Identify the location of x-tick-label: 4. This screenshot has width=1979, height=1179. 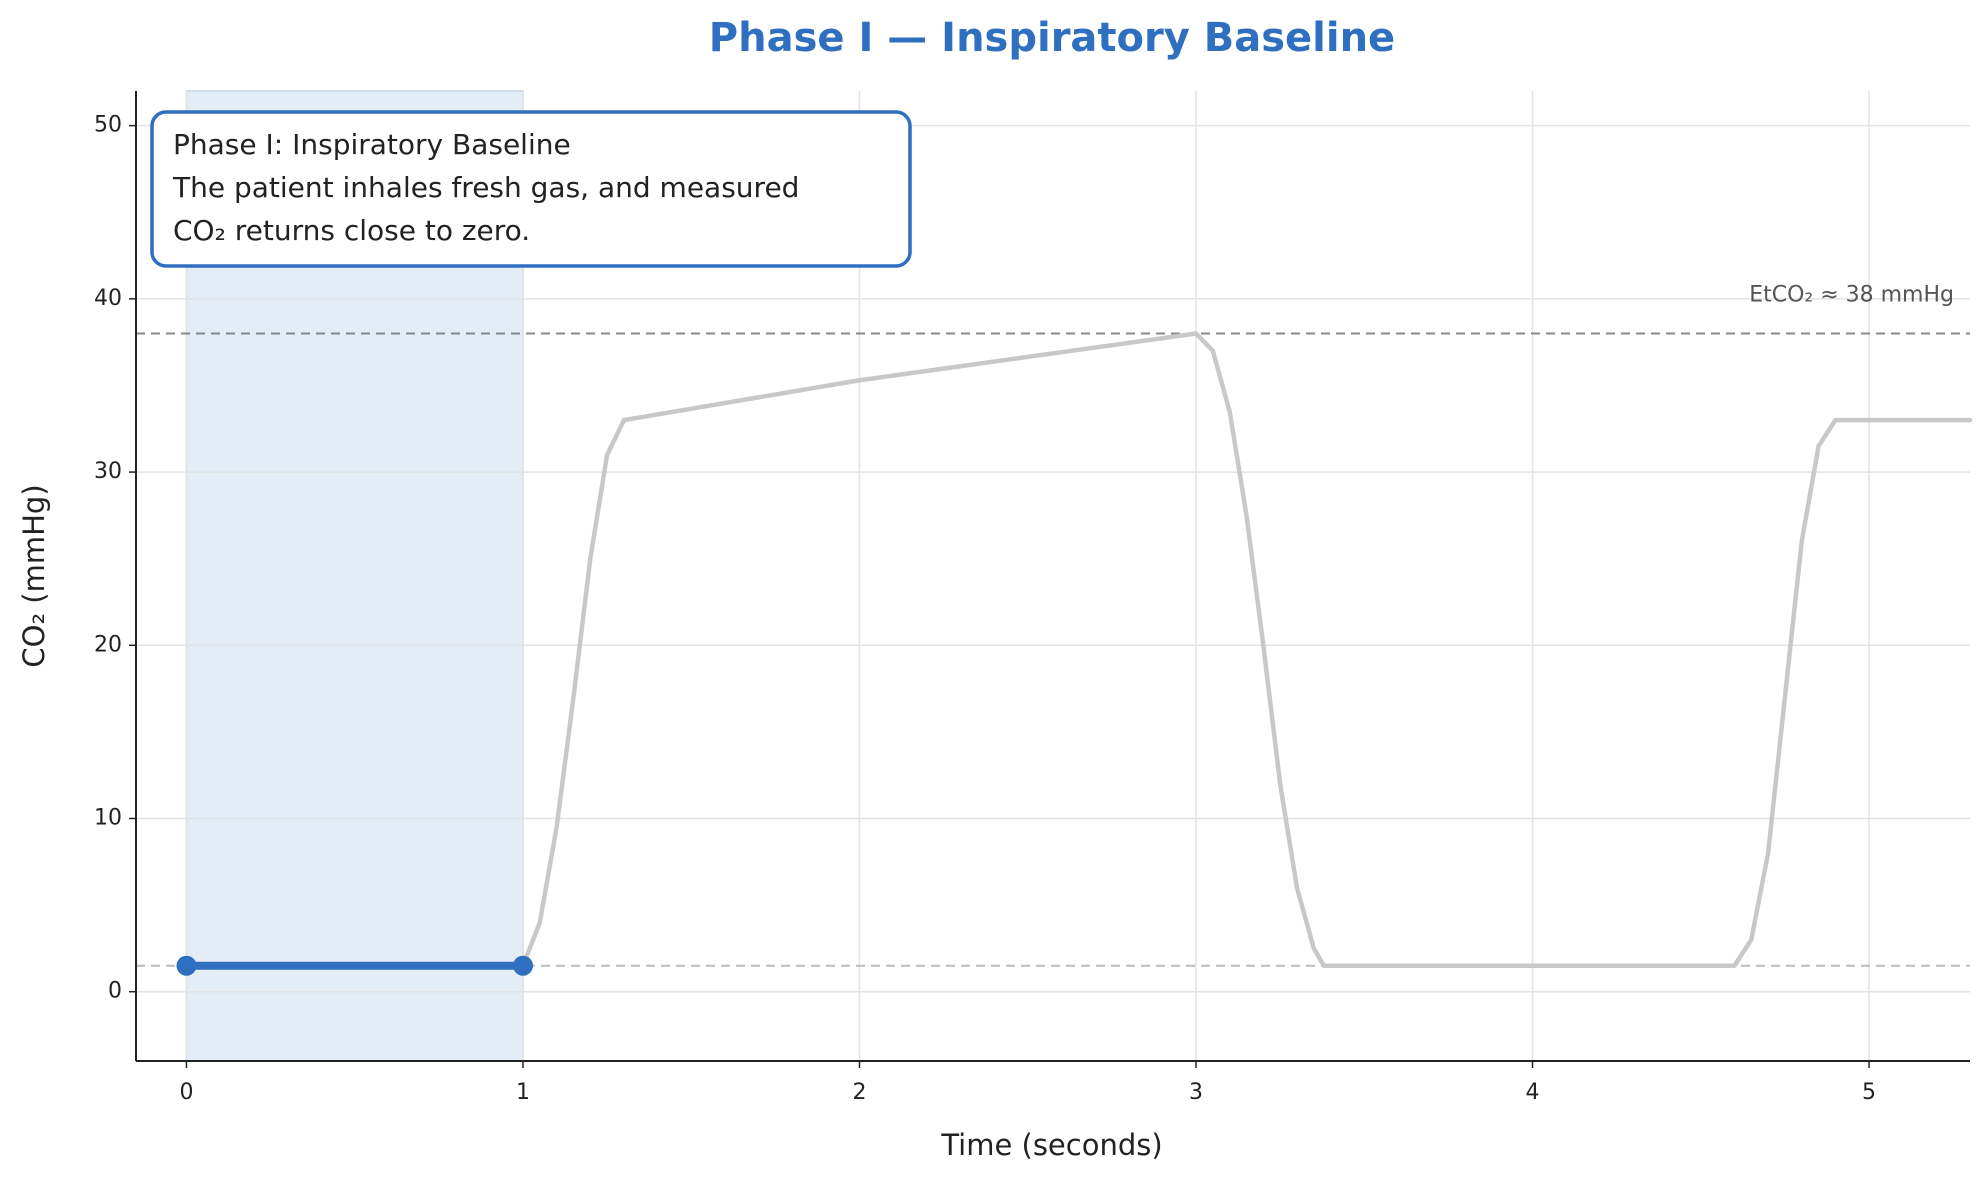
(1533, 1092).